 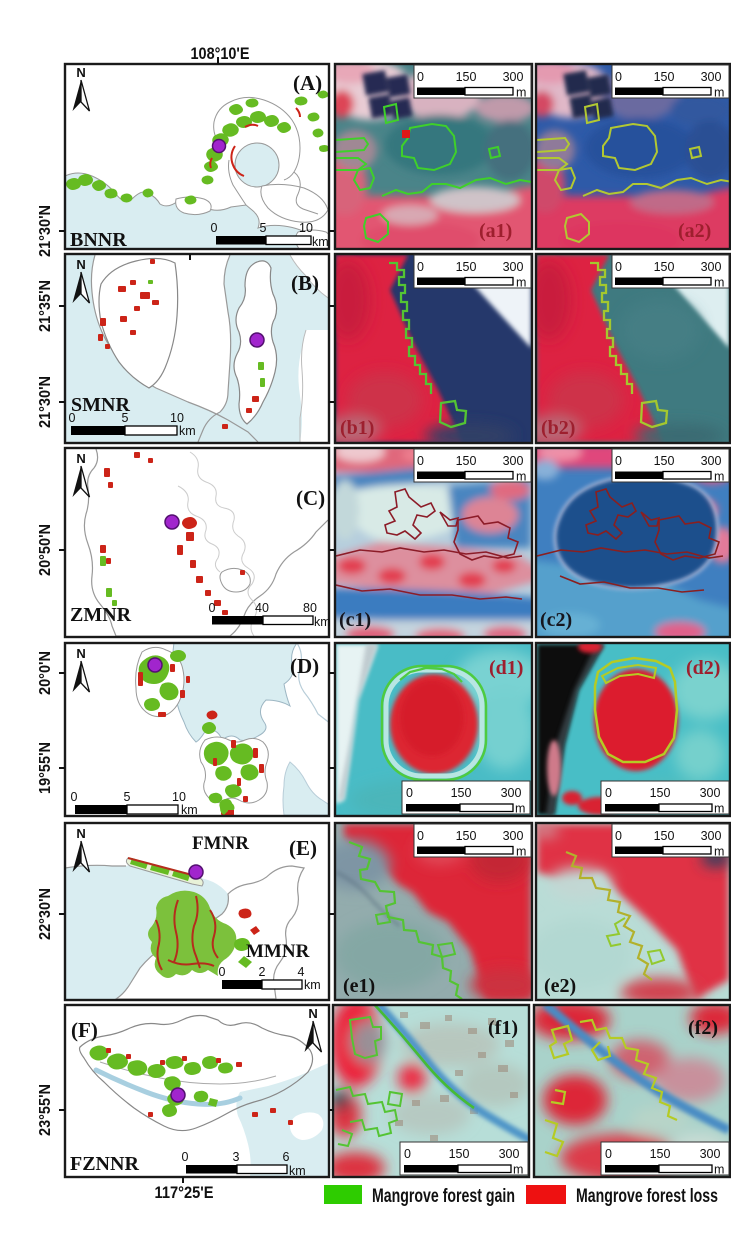 What do you see at coordinates (220, 843) in the screenshot?
I see `svg-text: FMNR` at bounding box center [220, 843].